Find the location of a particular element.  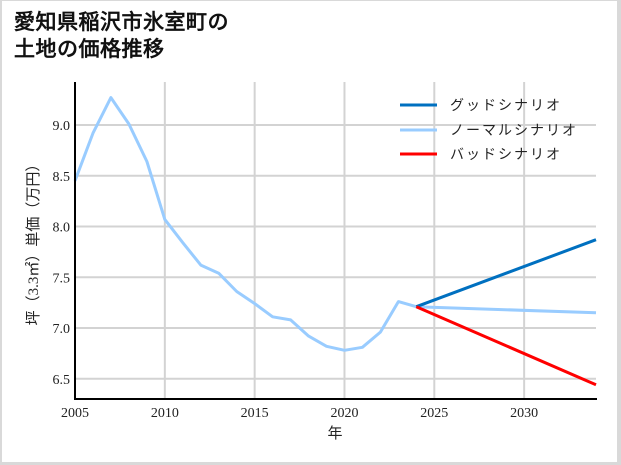

y-tick-label: 9.0 is located at coordinates (62, 126).